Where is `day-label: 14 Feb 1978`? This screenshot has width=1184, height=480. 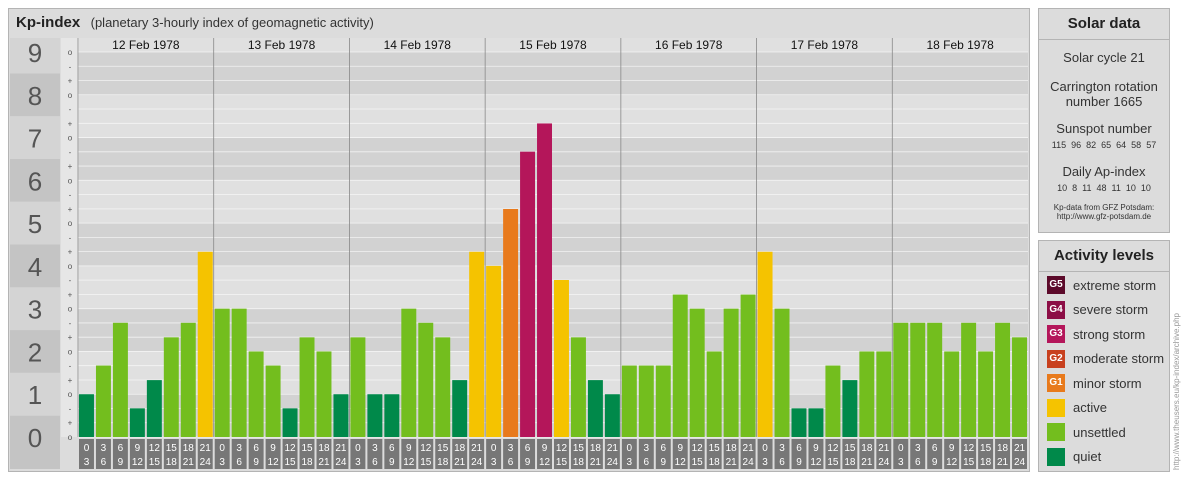 day-label: 14 Feb 1978 is located at coordinates (418, 45).